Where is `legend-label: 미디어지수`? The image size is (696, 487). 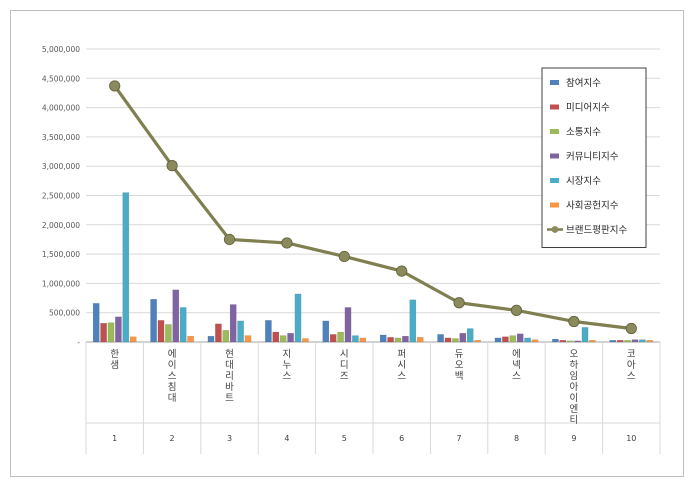
legend-label: 미디어지수 is located at coordinates (588, 108).